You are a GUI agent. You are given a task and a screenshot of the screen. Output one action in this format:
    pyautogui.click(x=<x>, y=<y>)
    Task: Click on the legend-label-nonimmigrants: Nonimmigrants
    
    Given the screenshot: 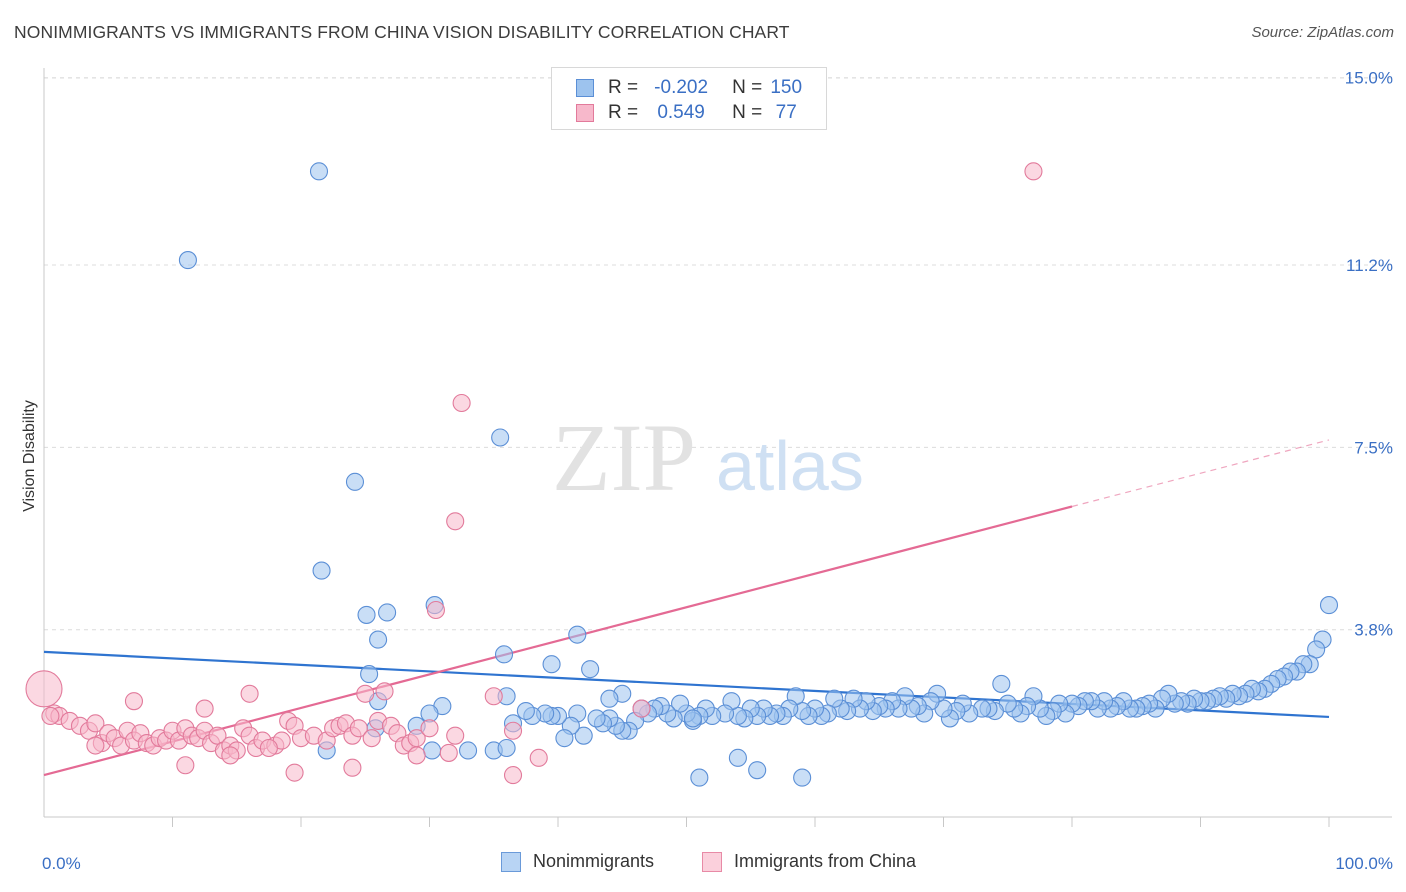 What is the action you would take?
    pyautogui.click(x=594, y=861)
    